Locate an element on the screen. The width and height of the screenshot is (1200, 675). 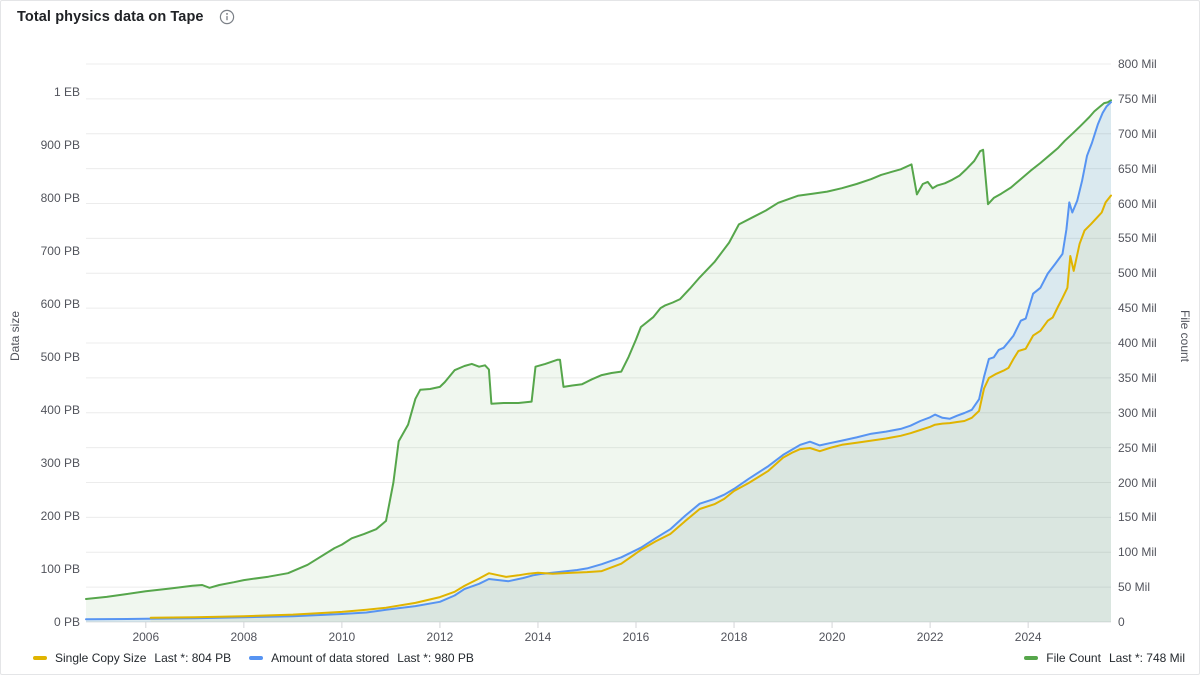
y-left-tick-label: 600 PB is located at coordinates (60, 303).